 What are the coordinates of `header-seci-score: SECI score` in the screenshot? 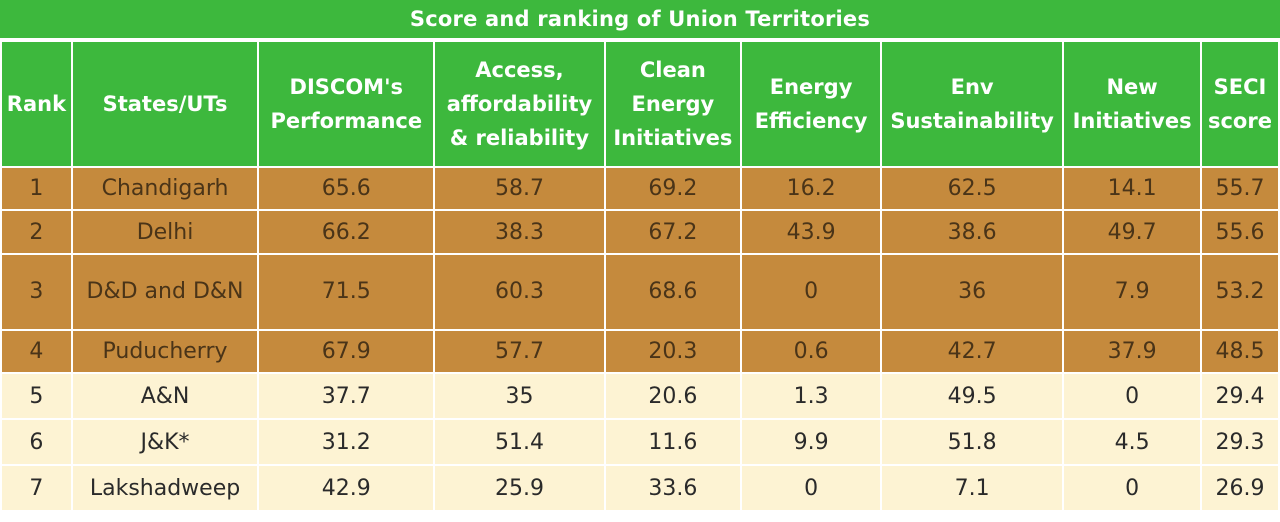 It's located at (1239, 104).